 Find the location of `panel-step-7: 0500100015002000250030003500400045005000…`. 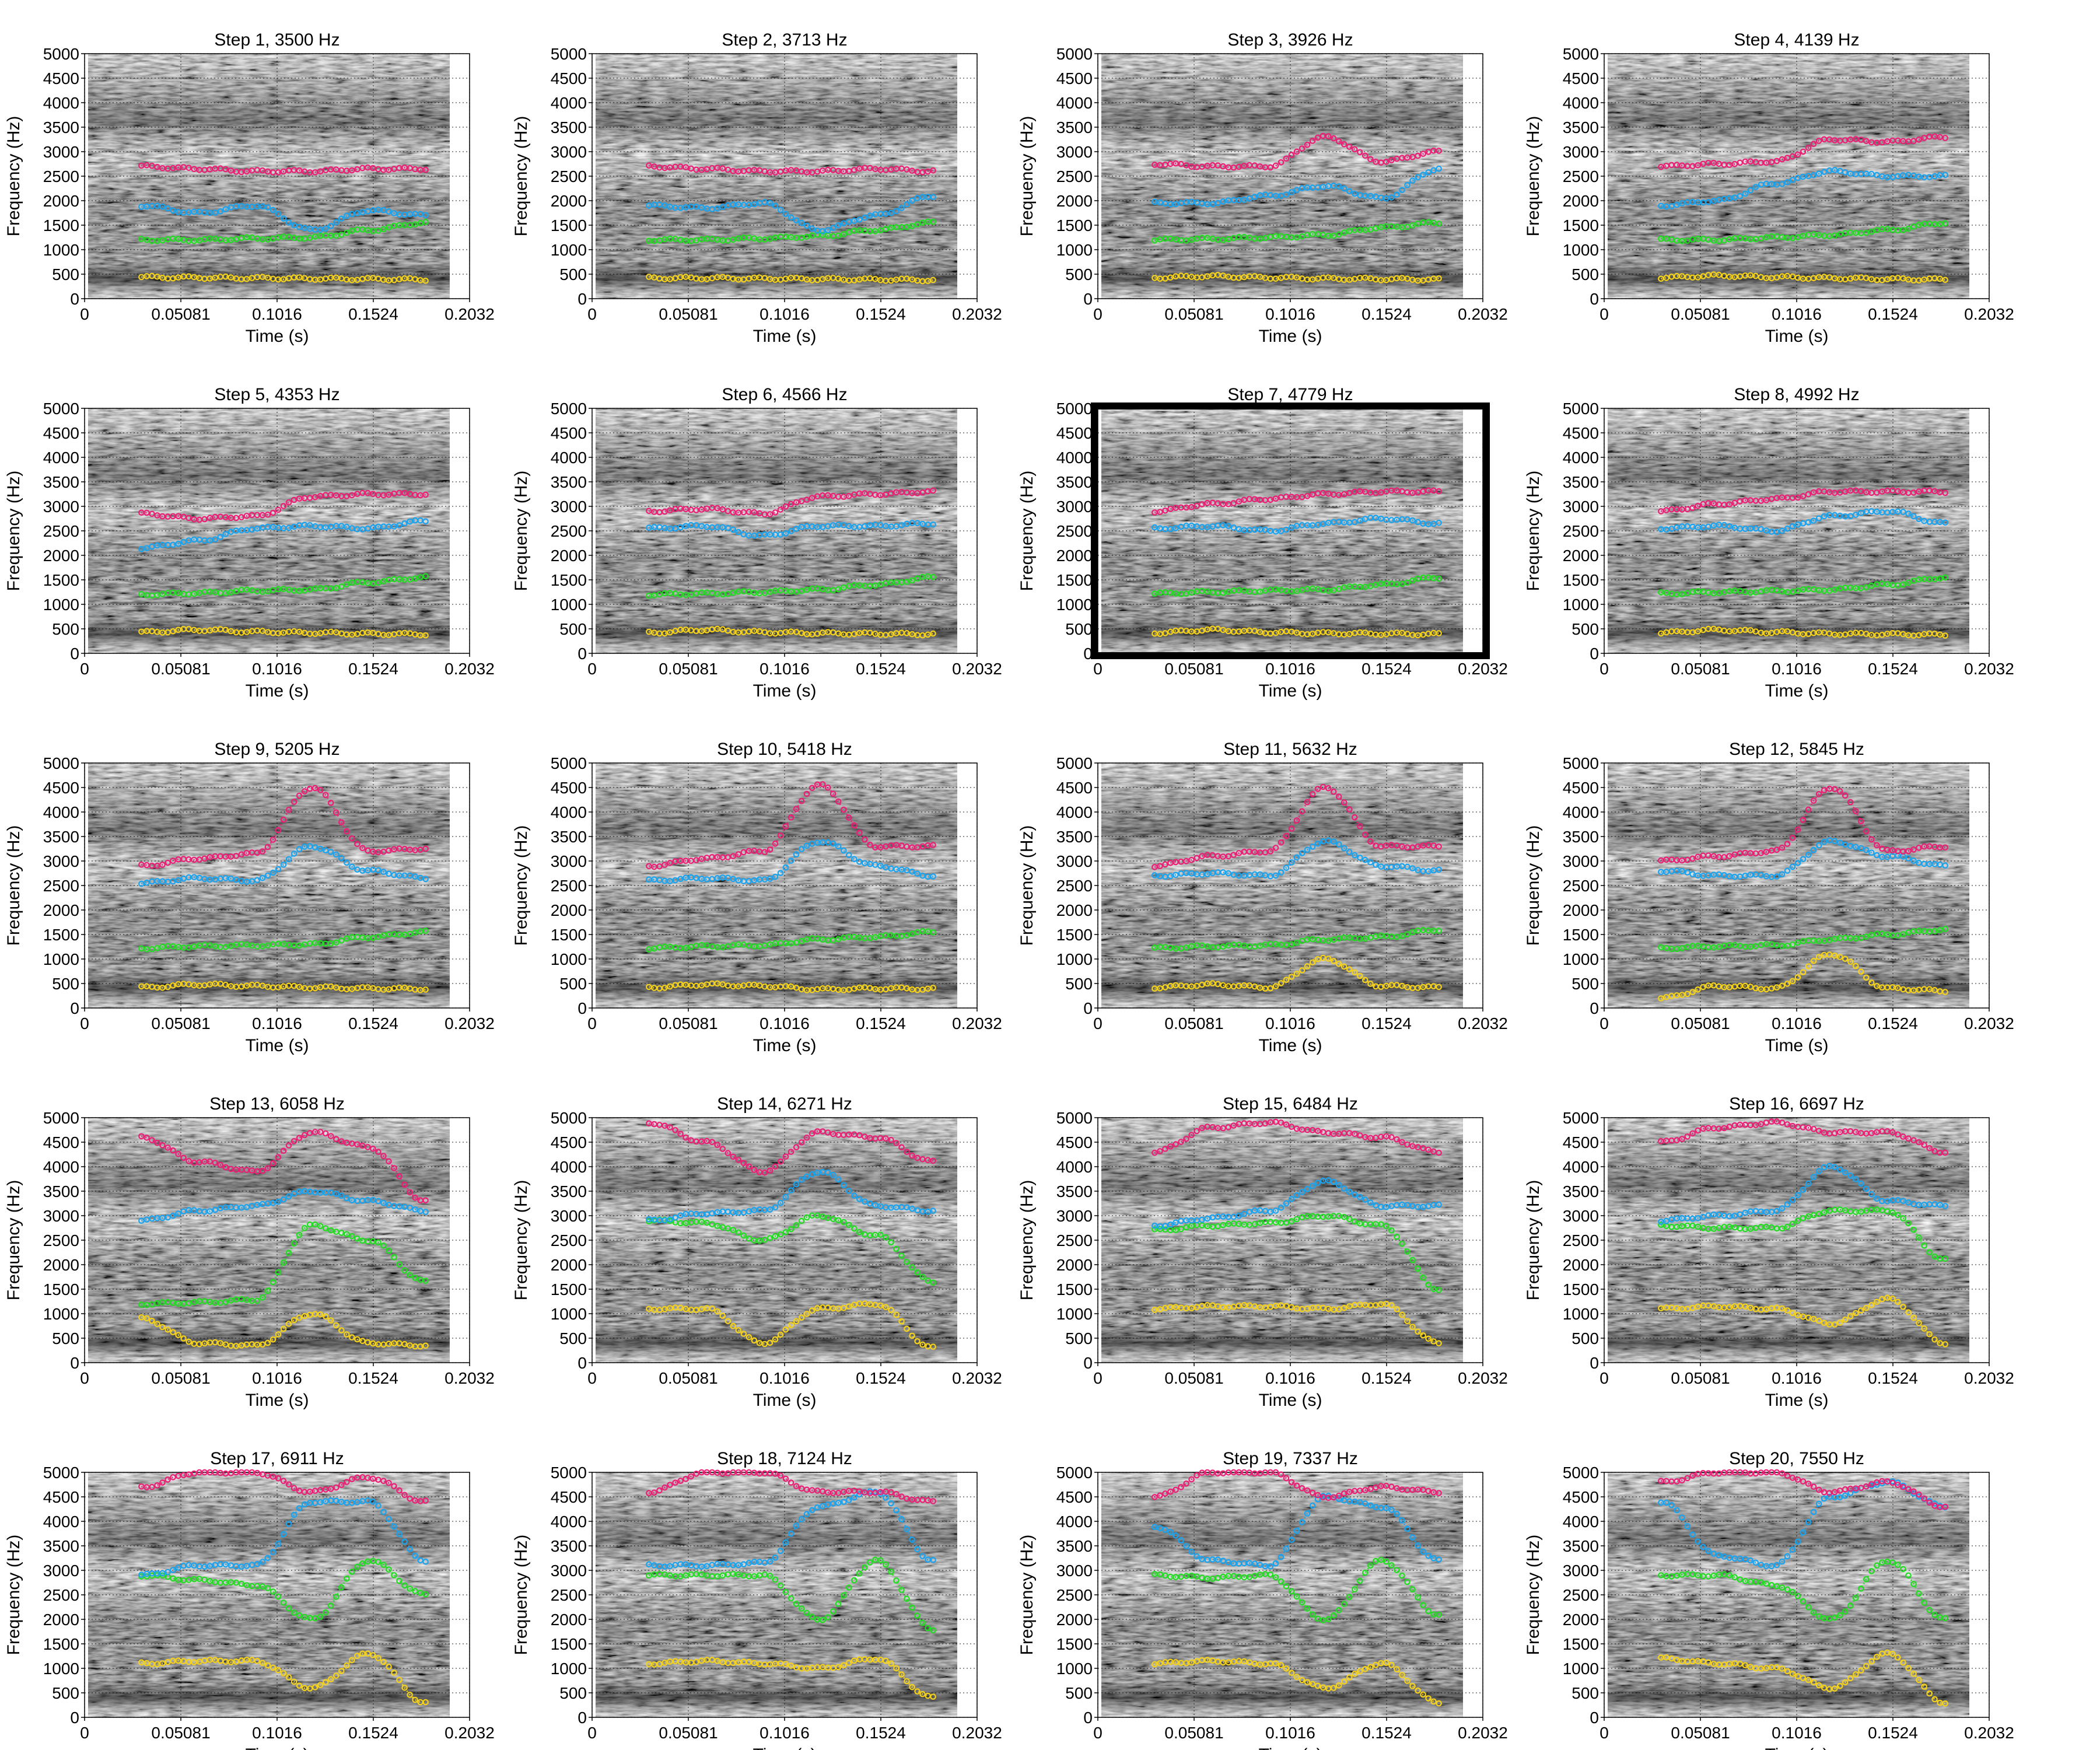

panel-step-7: 0500100015002000250030003500400045005000… is located at coordinates (1262, 543).